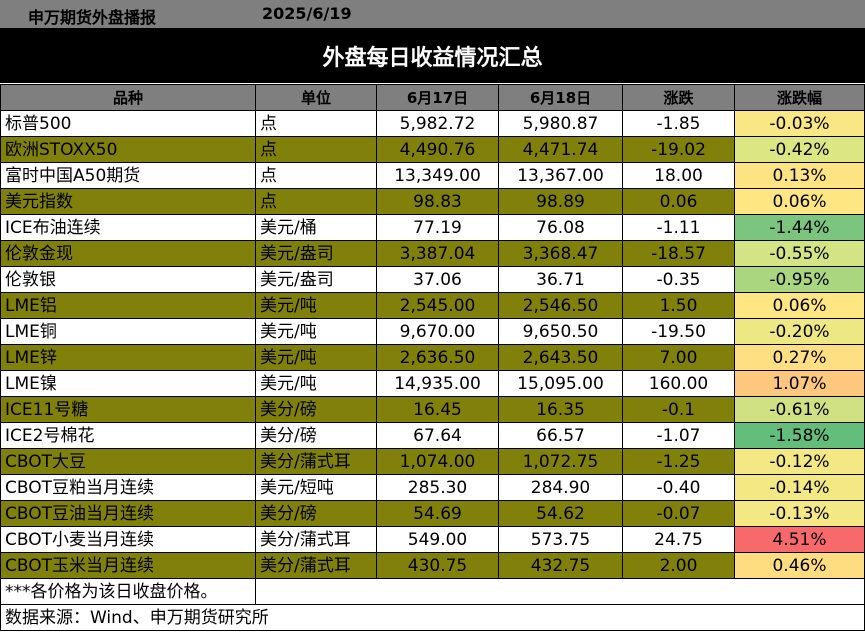  I want to click on cell-change: -1.07, so click(678, 435).